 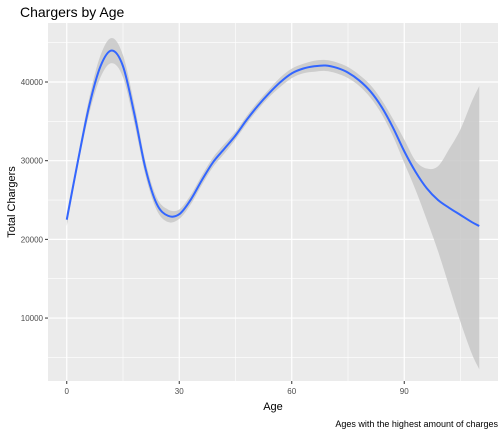 What do you see at coordinates (291, 391) in the screenshot?
I see `x-tick-label: 60` at bounding box center [291, 391].